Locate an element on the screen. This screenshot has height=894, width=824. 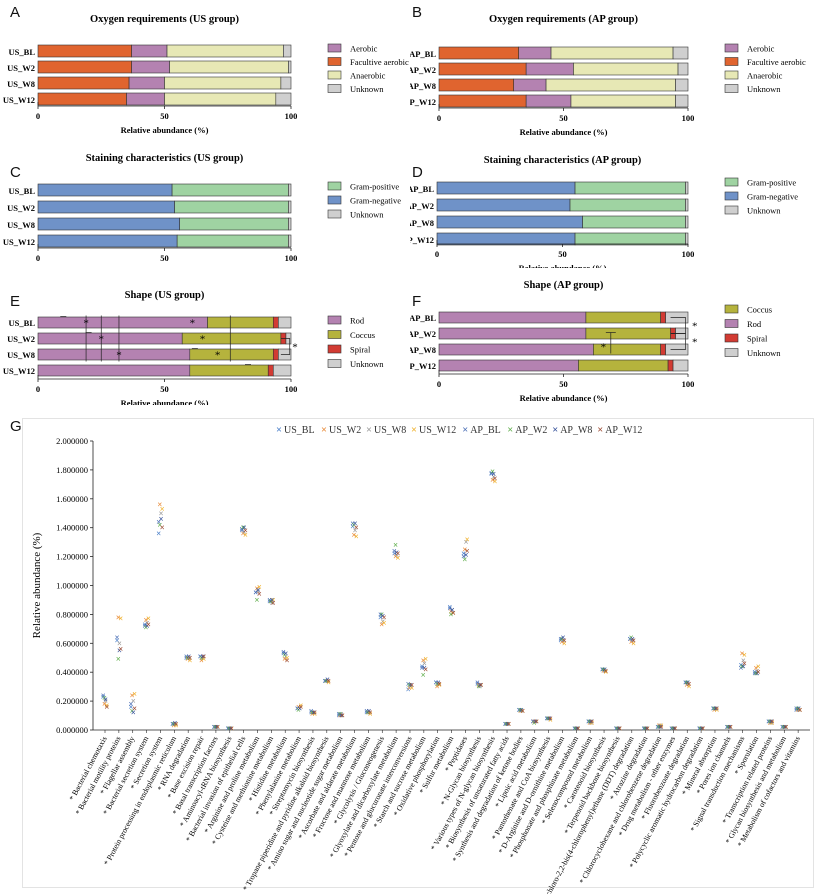
x-tick-label: 0 is located at coordinates (437, 254).